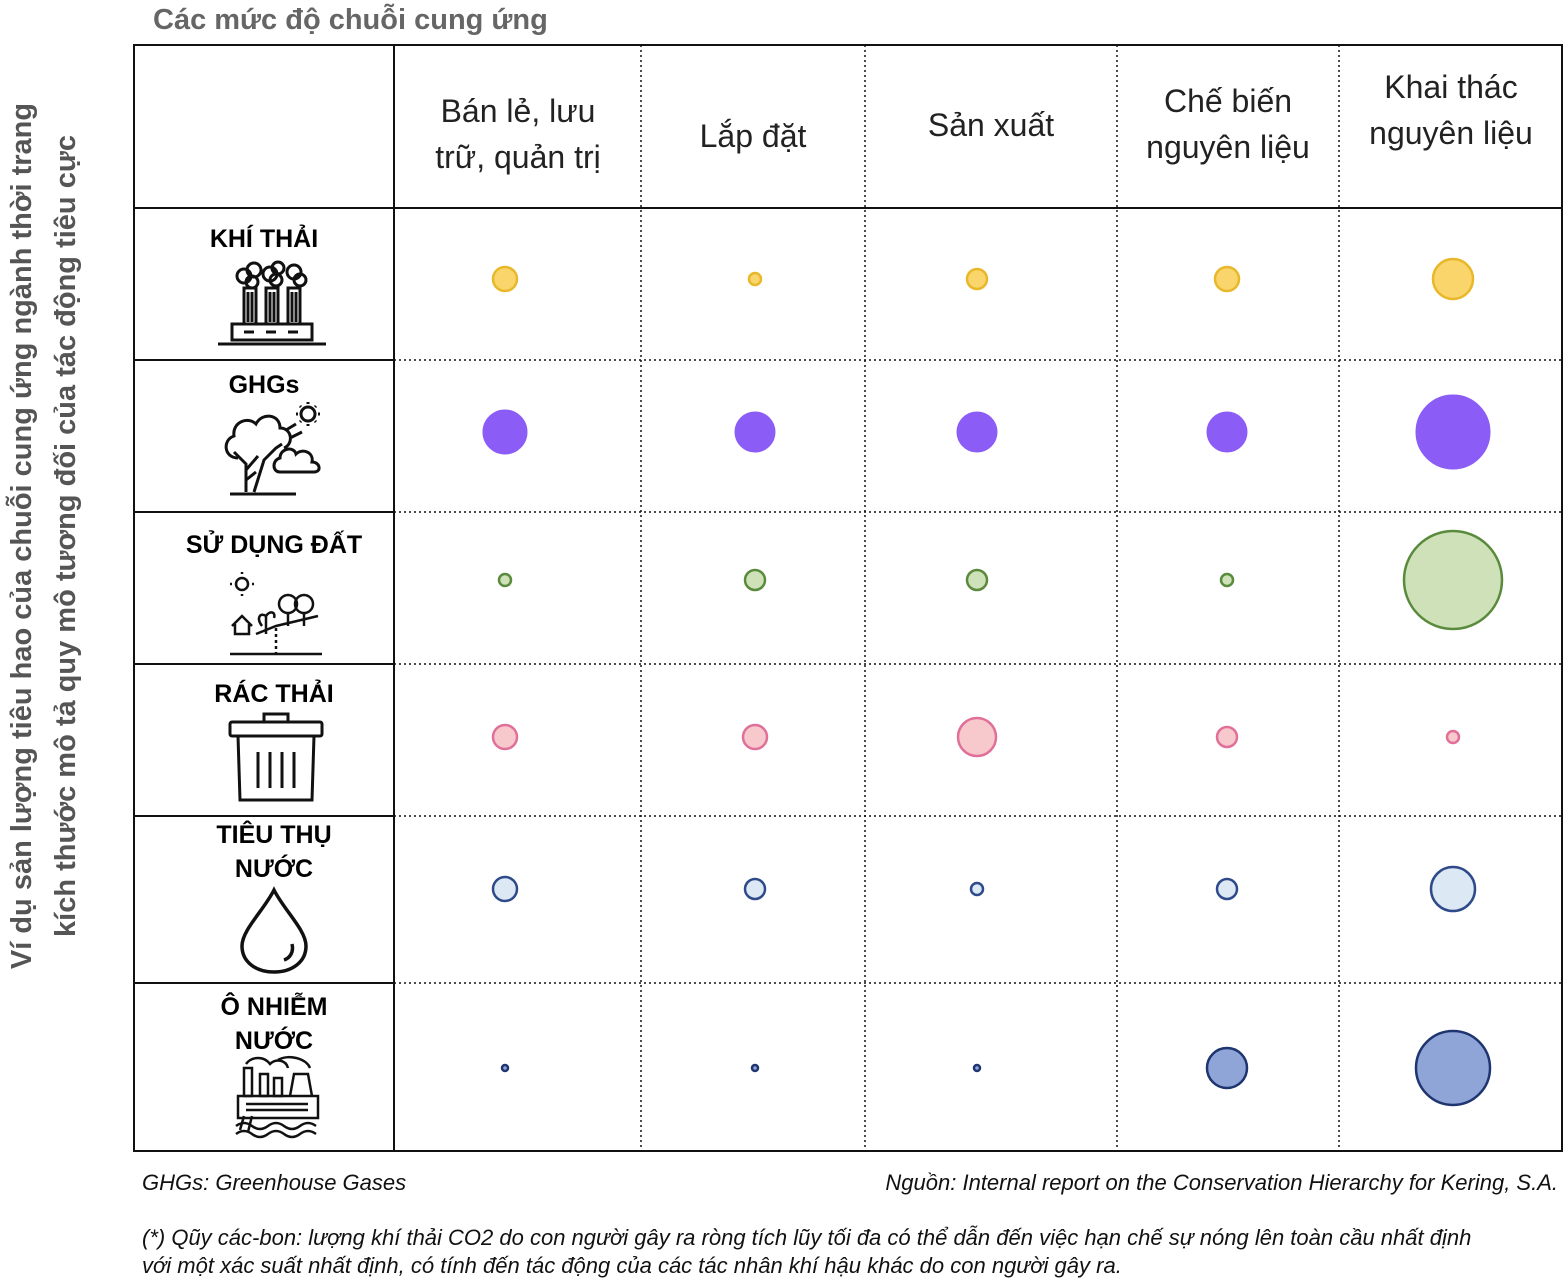 This screenshot has width=1568, height=1288. What do you see at coordinates (1228, 101) in the screenshot?
I see `column-header-line: Chế biến` at bounding box center [1228, 101].